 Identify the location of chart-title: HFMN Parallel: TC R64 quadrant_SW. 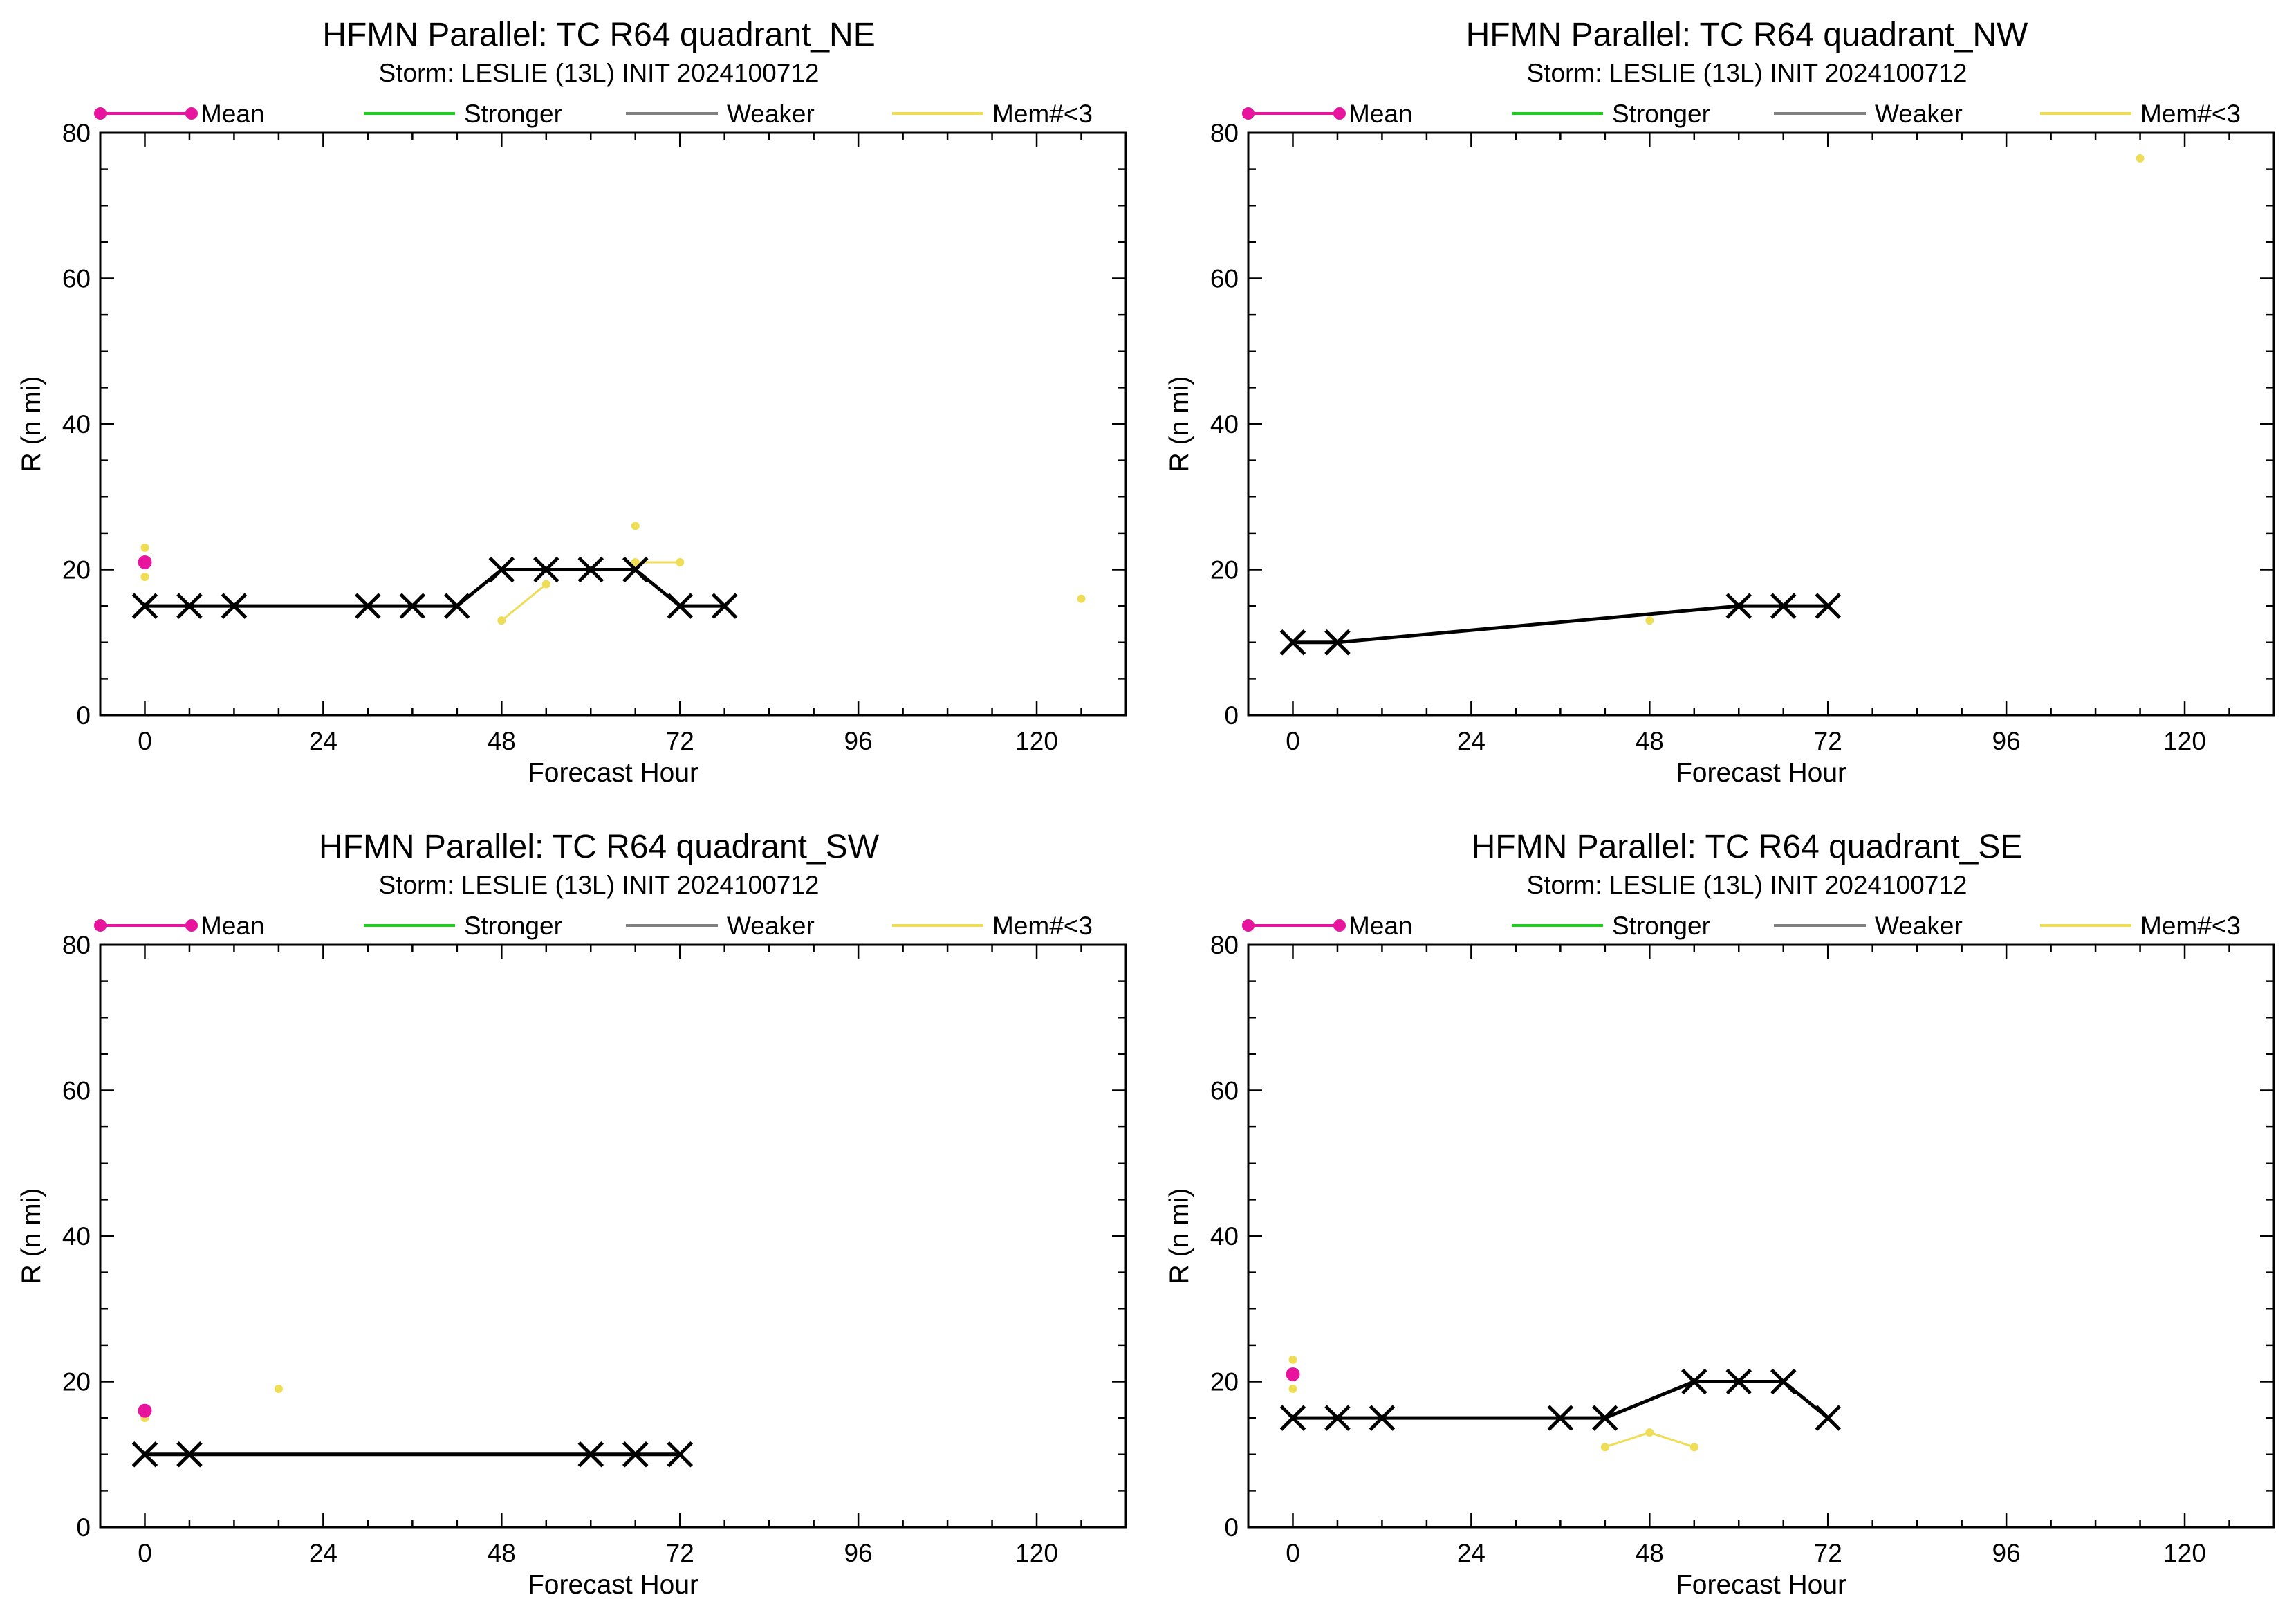
(599, 847).